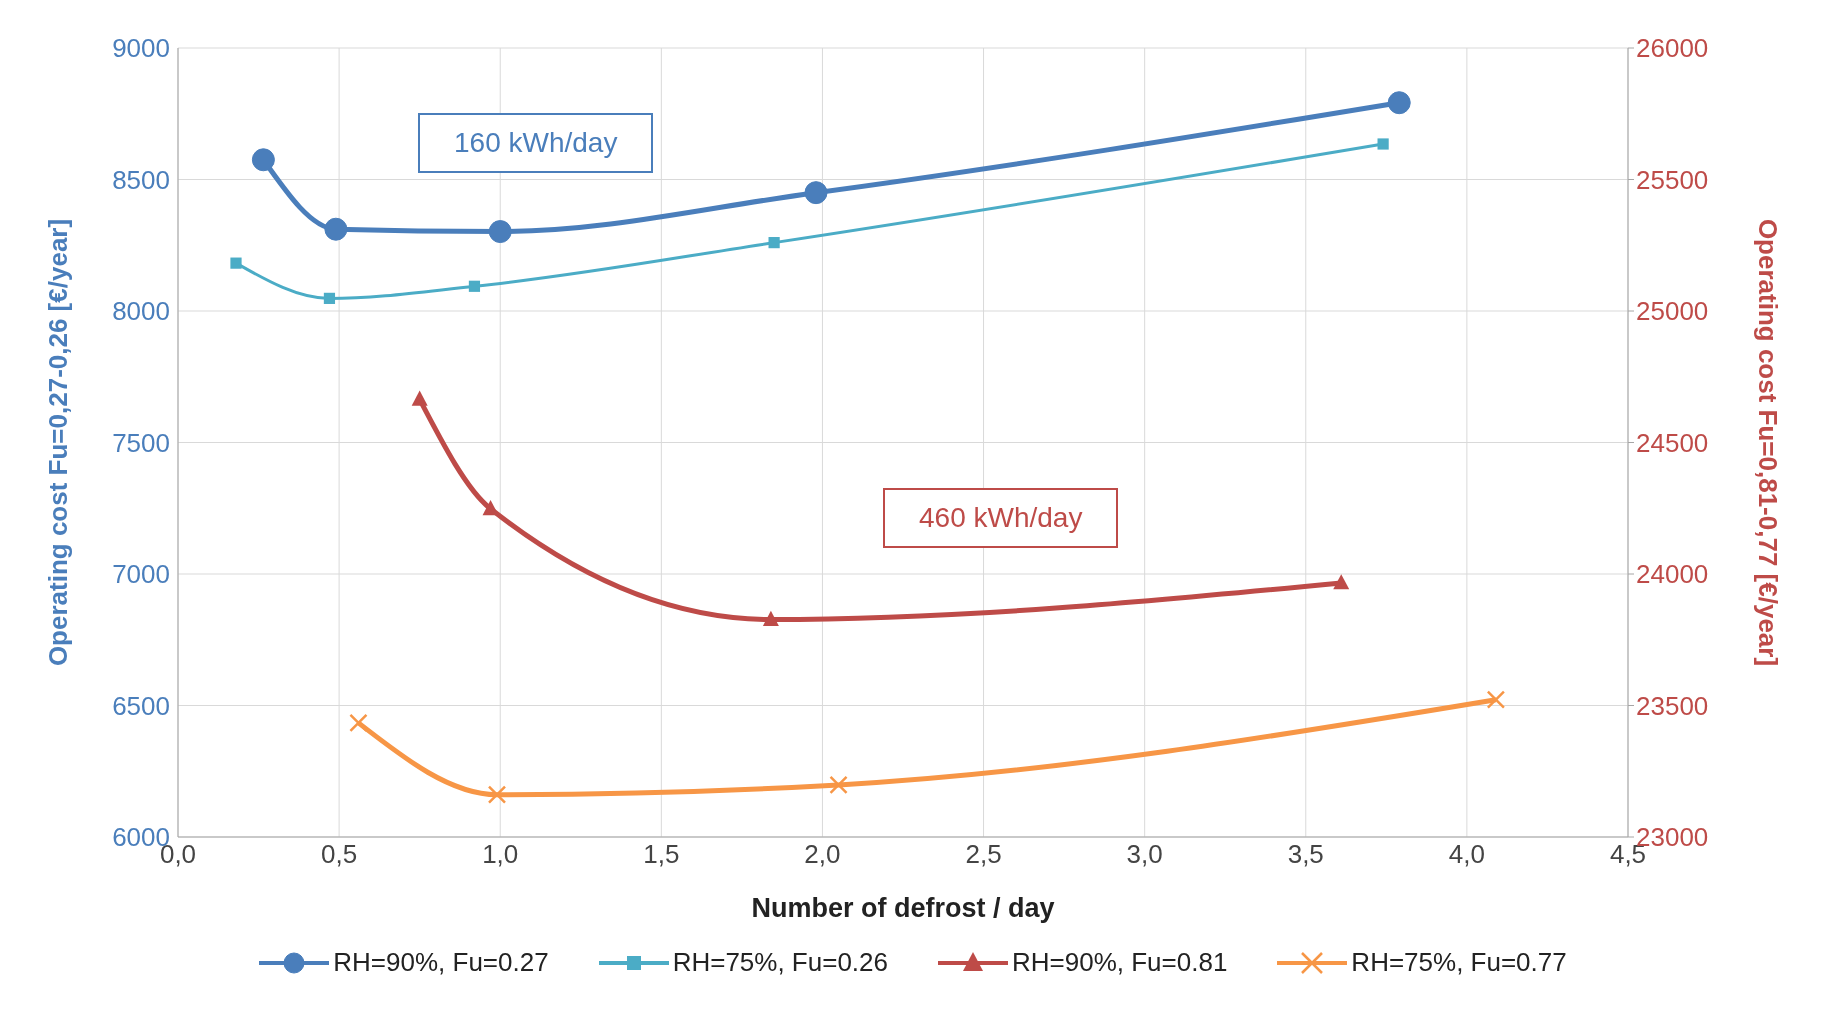 The width and height of the screenshot is (1835, 1027). What do you see at coordinates (1672, 311) in the screenshot?
I see `y2-tick-label: 25000` at bounding box center [1672, 311].